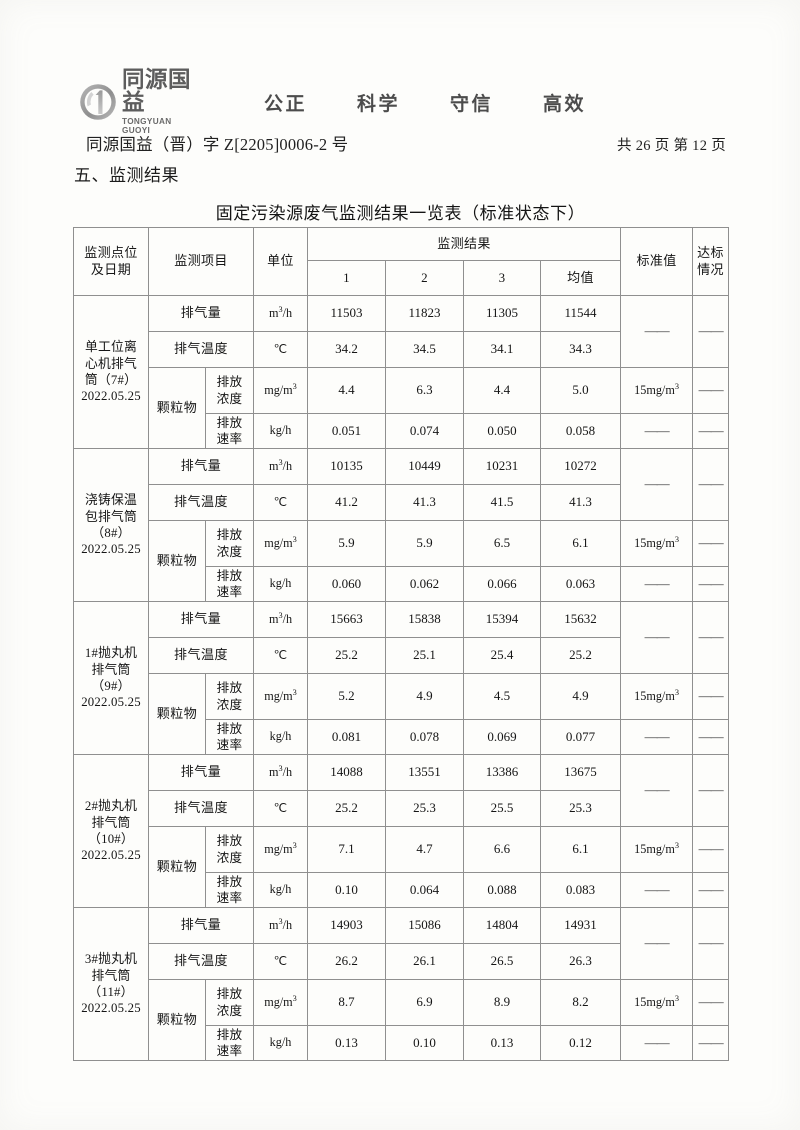 This screenshot has height=1130, width=800. I want to click on cell-conc-mean: 8.2, so click(581, 1002).